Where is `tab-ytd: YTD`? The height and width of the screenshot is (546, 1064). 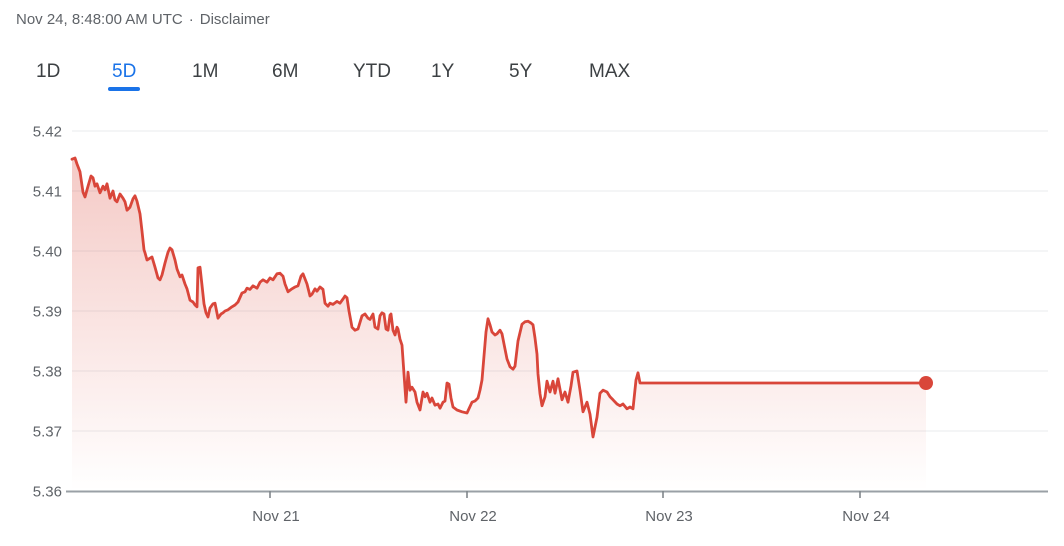 tab-ytd: YTD is located at coordinates (372, 76).